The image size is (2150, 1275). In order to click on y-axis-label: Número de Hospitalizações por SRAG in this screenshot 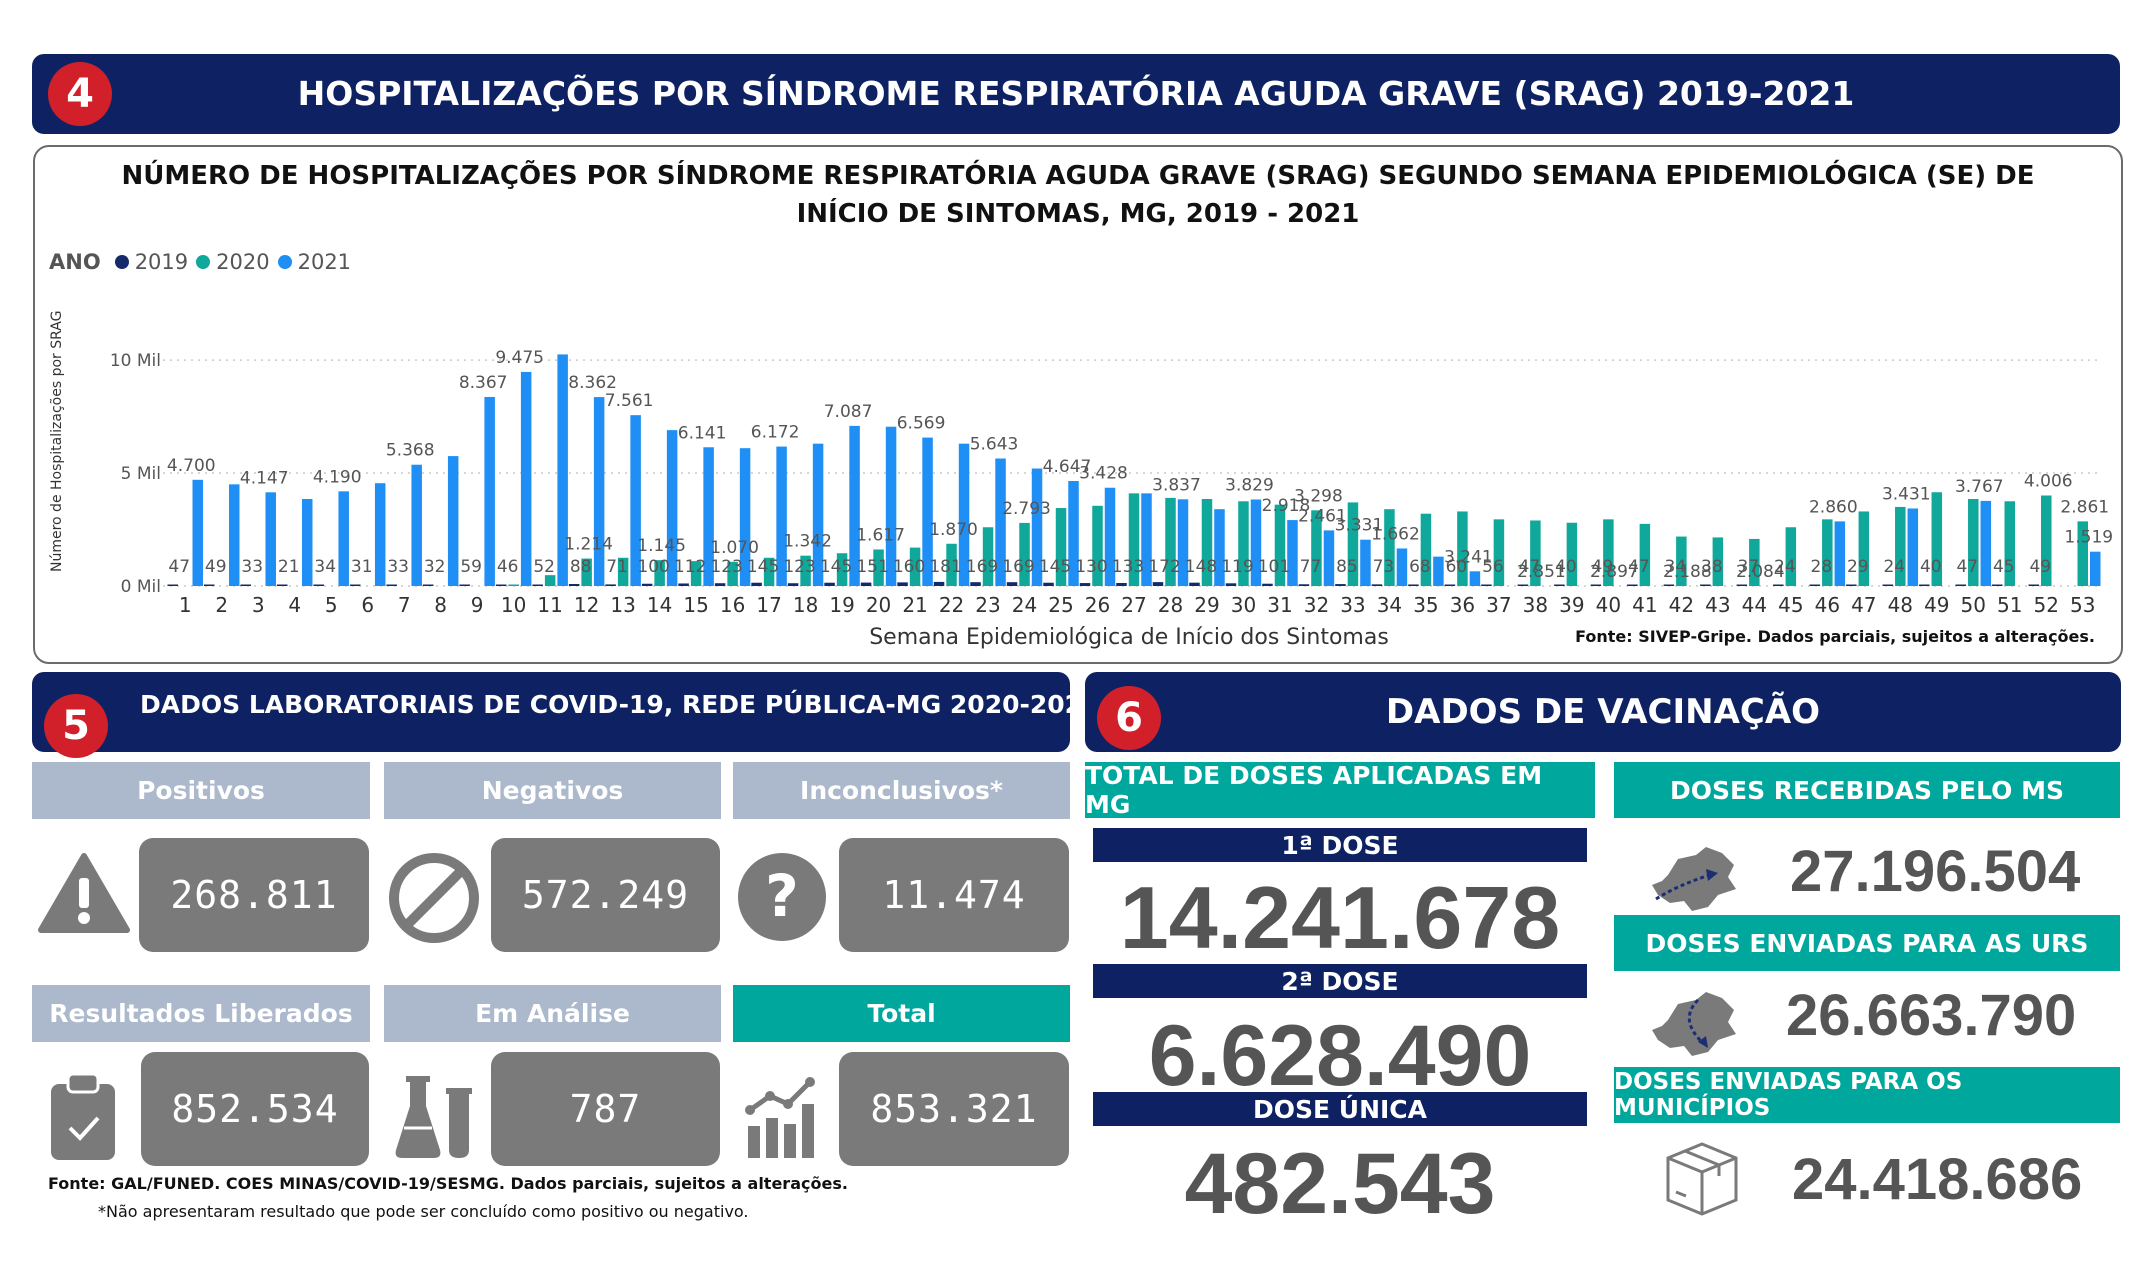, I will do `click(57, 441)`.